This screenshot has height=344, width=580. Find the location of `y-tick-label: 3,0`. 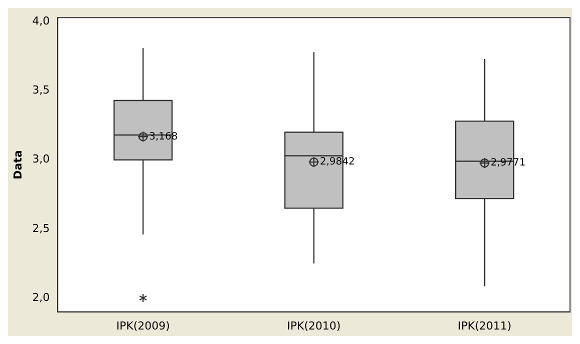

y-tick-label: 3,0 is located at coordinates (41, 159).